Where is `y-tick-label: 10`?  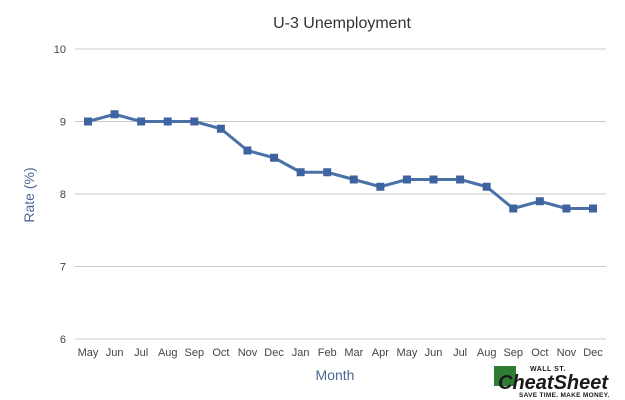 y-tick-label: 10 is located at coordinates (60, 50).